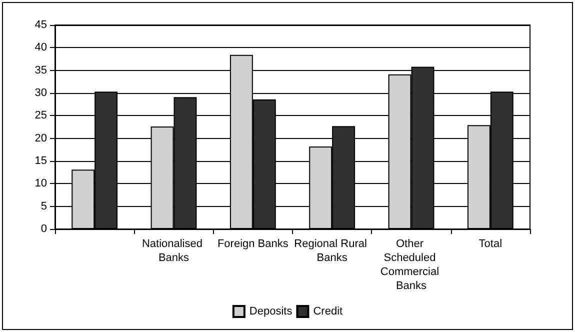 The height and width of the screenshot is (332, 575). What do you see at coordinates (253, 244) in the screenshot?
I see `x-tick-label: Foreign Banks` at bounding box center [253, 244].